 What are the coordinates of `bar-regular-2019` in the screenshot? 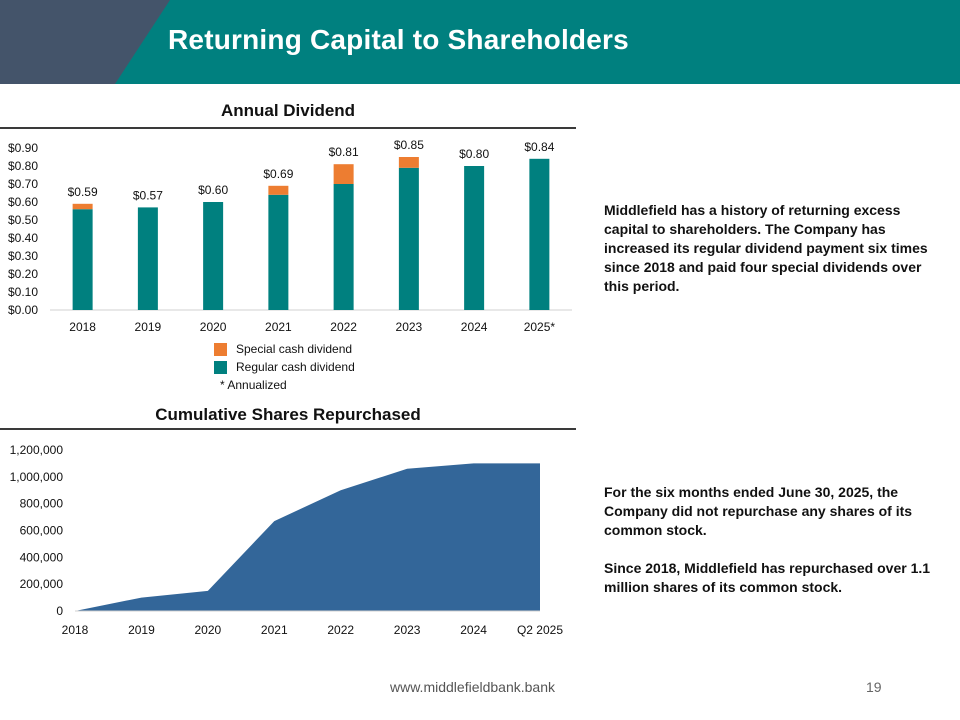 It's located at (147, 258).